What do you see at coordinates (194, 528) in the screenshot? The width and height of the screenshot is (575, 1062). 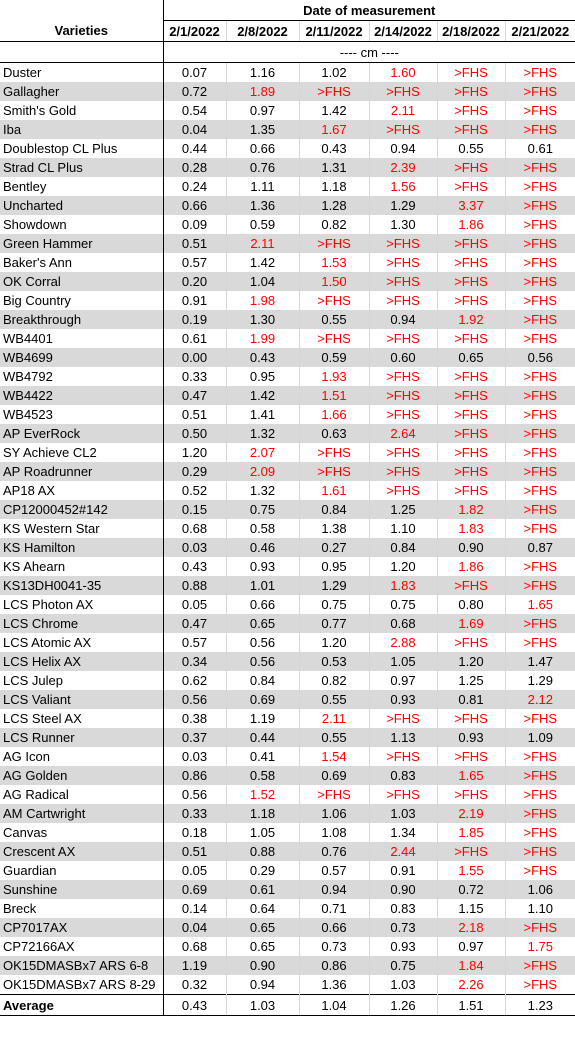 I see `measurement-cell: 0.68` at bounding box center [194, 528].